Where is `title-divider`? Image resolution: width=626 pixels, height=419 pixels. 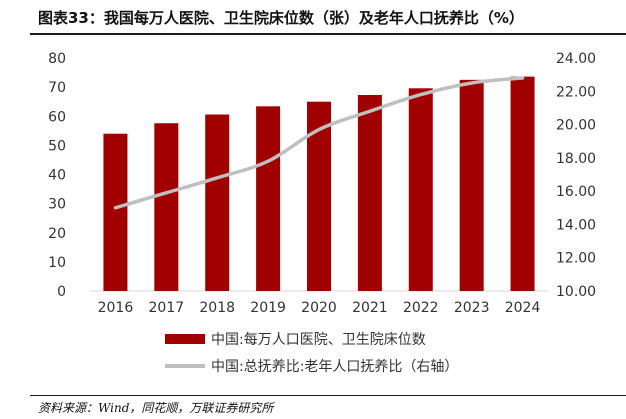
title-divider is located at coordinates (328, 34).